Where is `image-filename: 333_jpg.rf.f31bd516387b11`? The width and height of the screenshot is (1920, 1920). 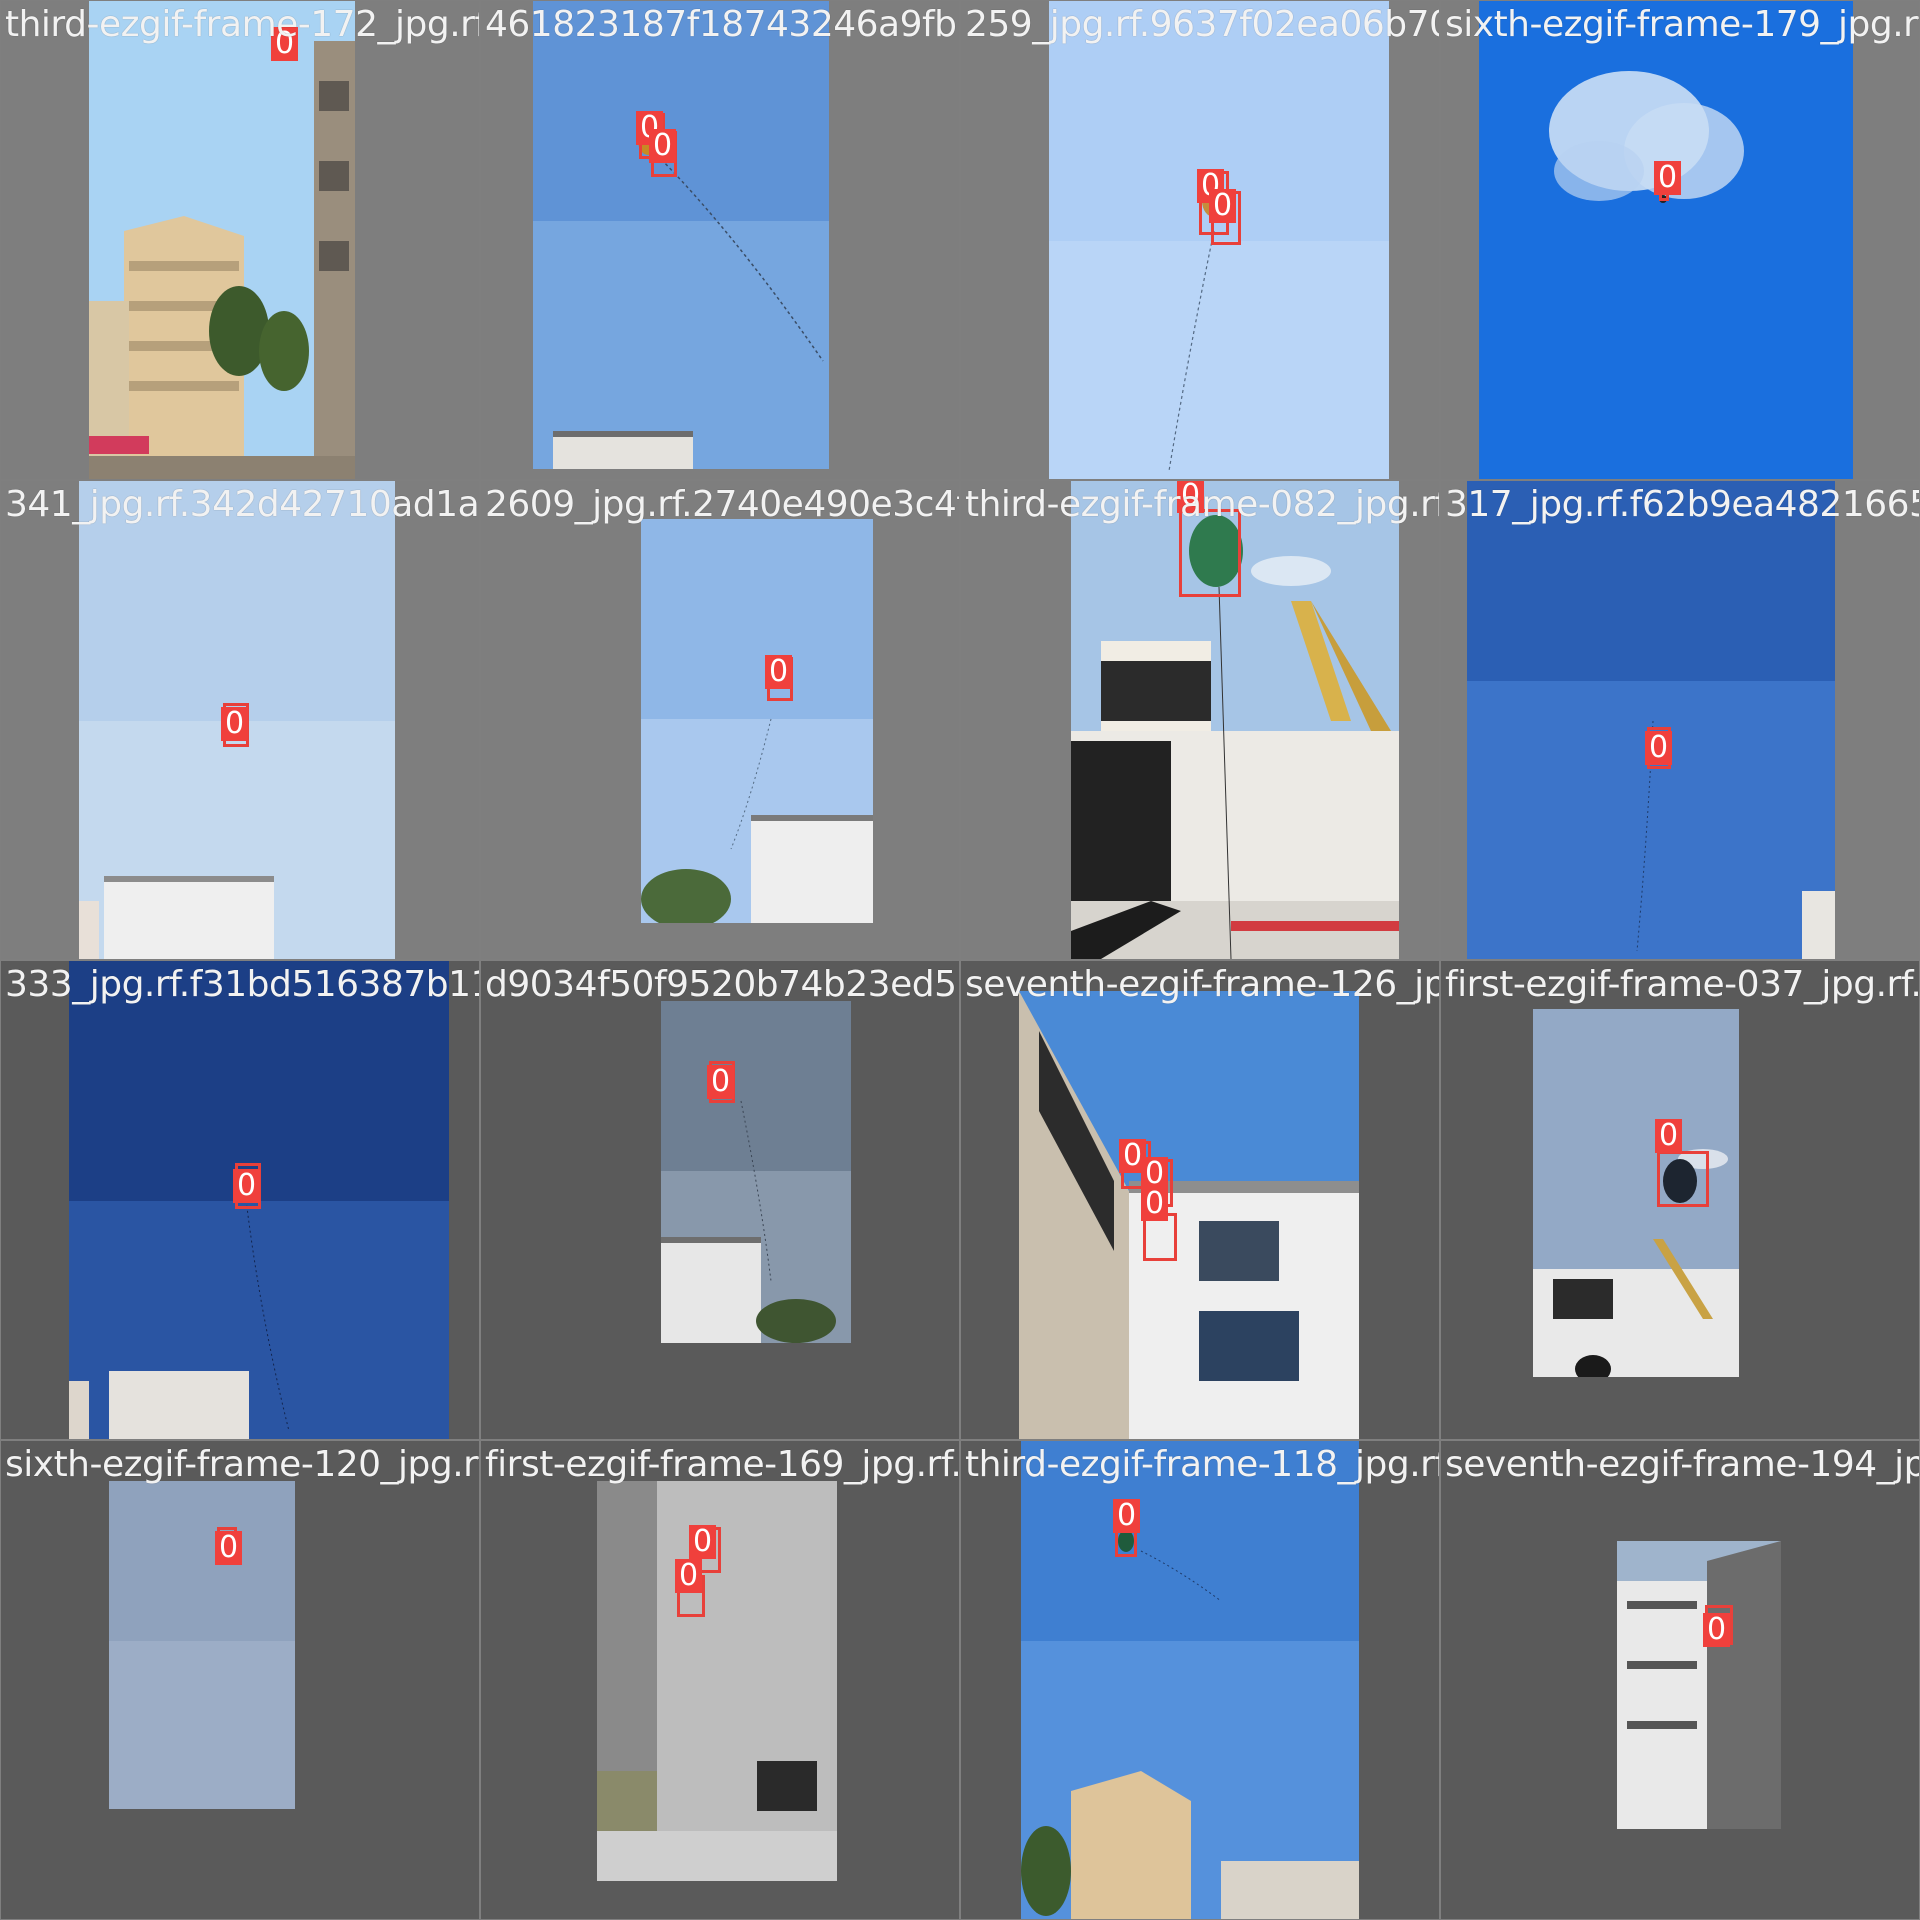
image-filename: 333_jpg.rf.f31bd516387b11 is located at coordinates (242, 985).